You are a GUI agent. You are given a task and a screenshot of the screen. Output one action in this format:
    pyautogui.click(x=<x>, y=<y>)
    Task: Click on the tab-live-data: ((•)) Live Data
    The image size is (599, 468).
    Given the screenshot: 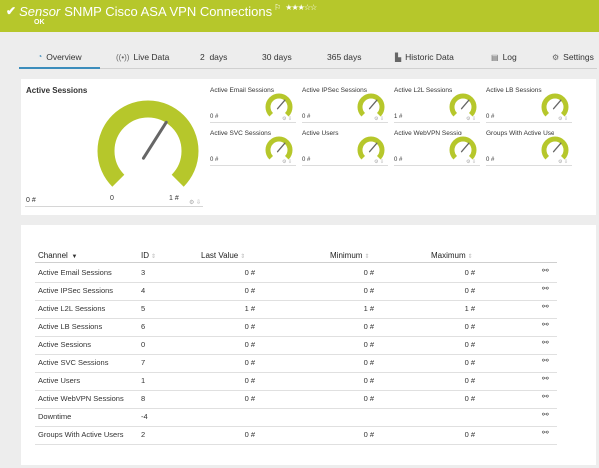 What is the action you would take?
    pyautogui.click(x=142, y=57)
    